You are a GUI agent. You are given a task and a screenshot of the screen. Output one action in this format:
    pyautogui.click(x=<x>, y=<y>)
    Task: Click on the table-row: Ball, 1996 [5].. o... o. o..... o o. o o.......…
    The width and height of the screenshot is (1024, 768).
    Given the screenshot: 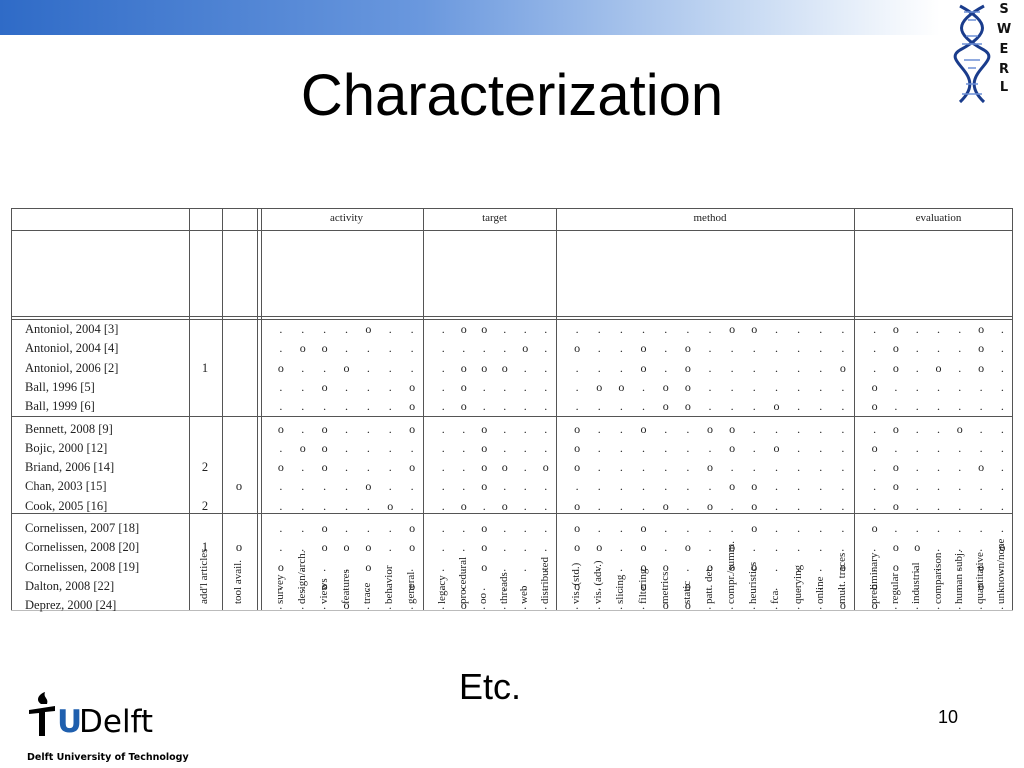 What is the action you would take?
    pyautogui.click(x=512, y=389)
    